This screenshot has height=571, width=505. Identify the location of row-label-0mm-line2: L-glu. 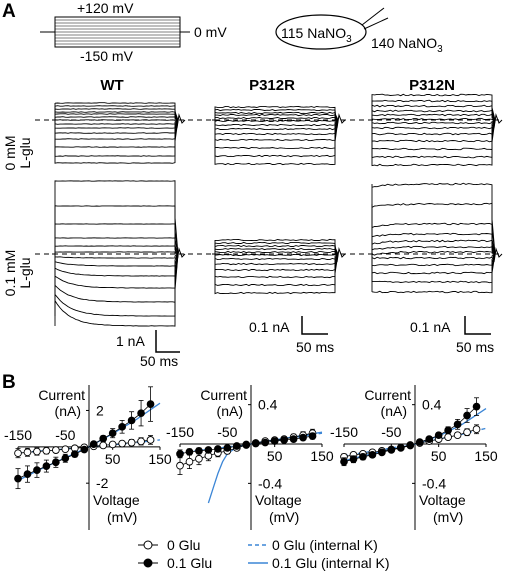
(25, 152).